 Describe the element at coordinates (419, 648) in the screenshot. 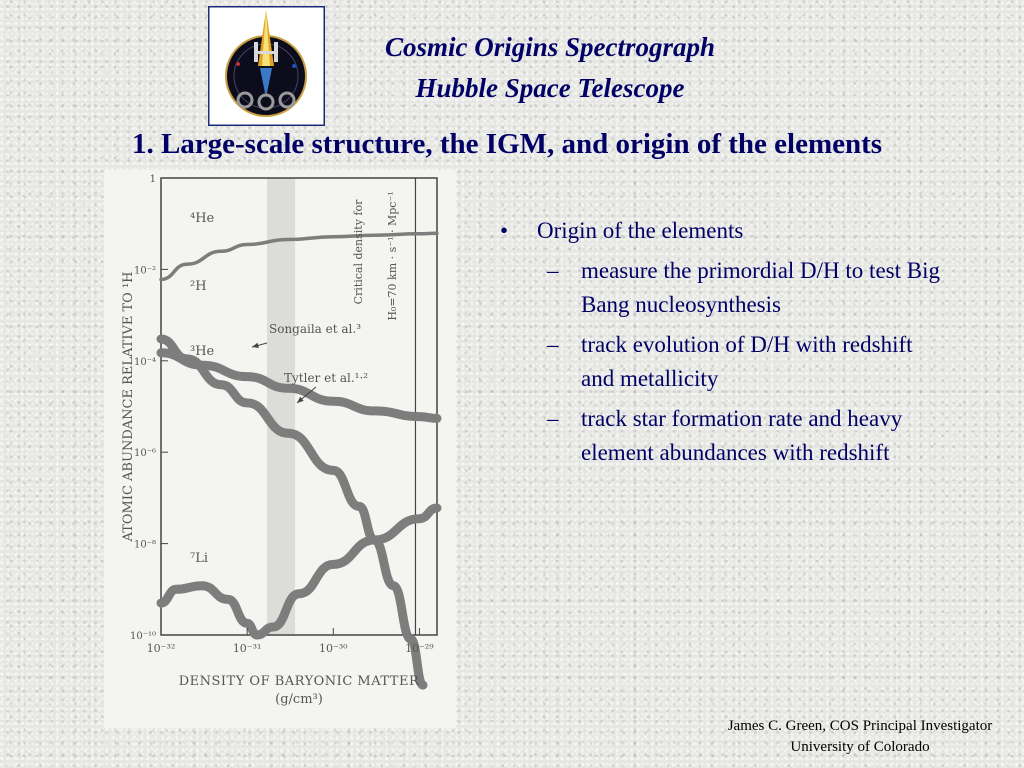

I see `x-tick-label: 10⁻²⁹` at that location.